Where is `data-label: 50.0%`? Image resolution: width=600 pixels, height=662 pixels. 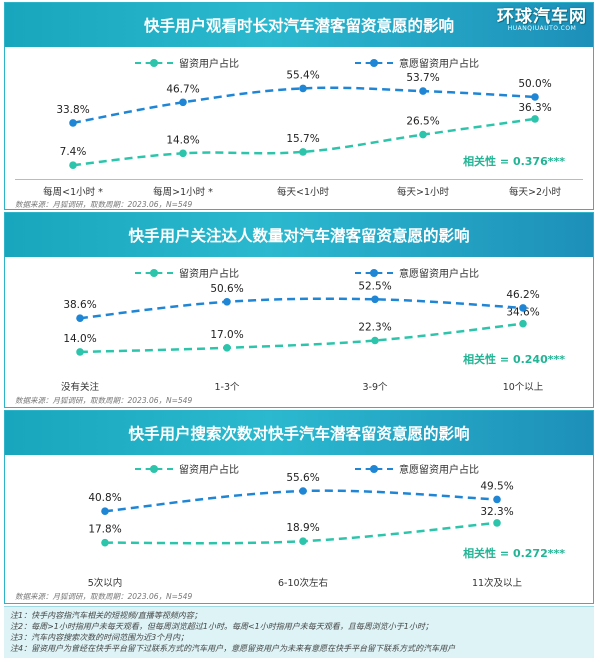
data-label: 50.0% is located at coordinates (534, 84).